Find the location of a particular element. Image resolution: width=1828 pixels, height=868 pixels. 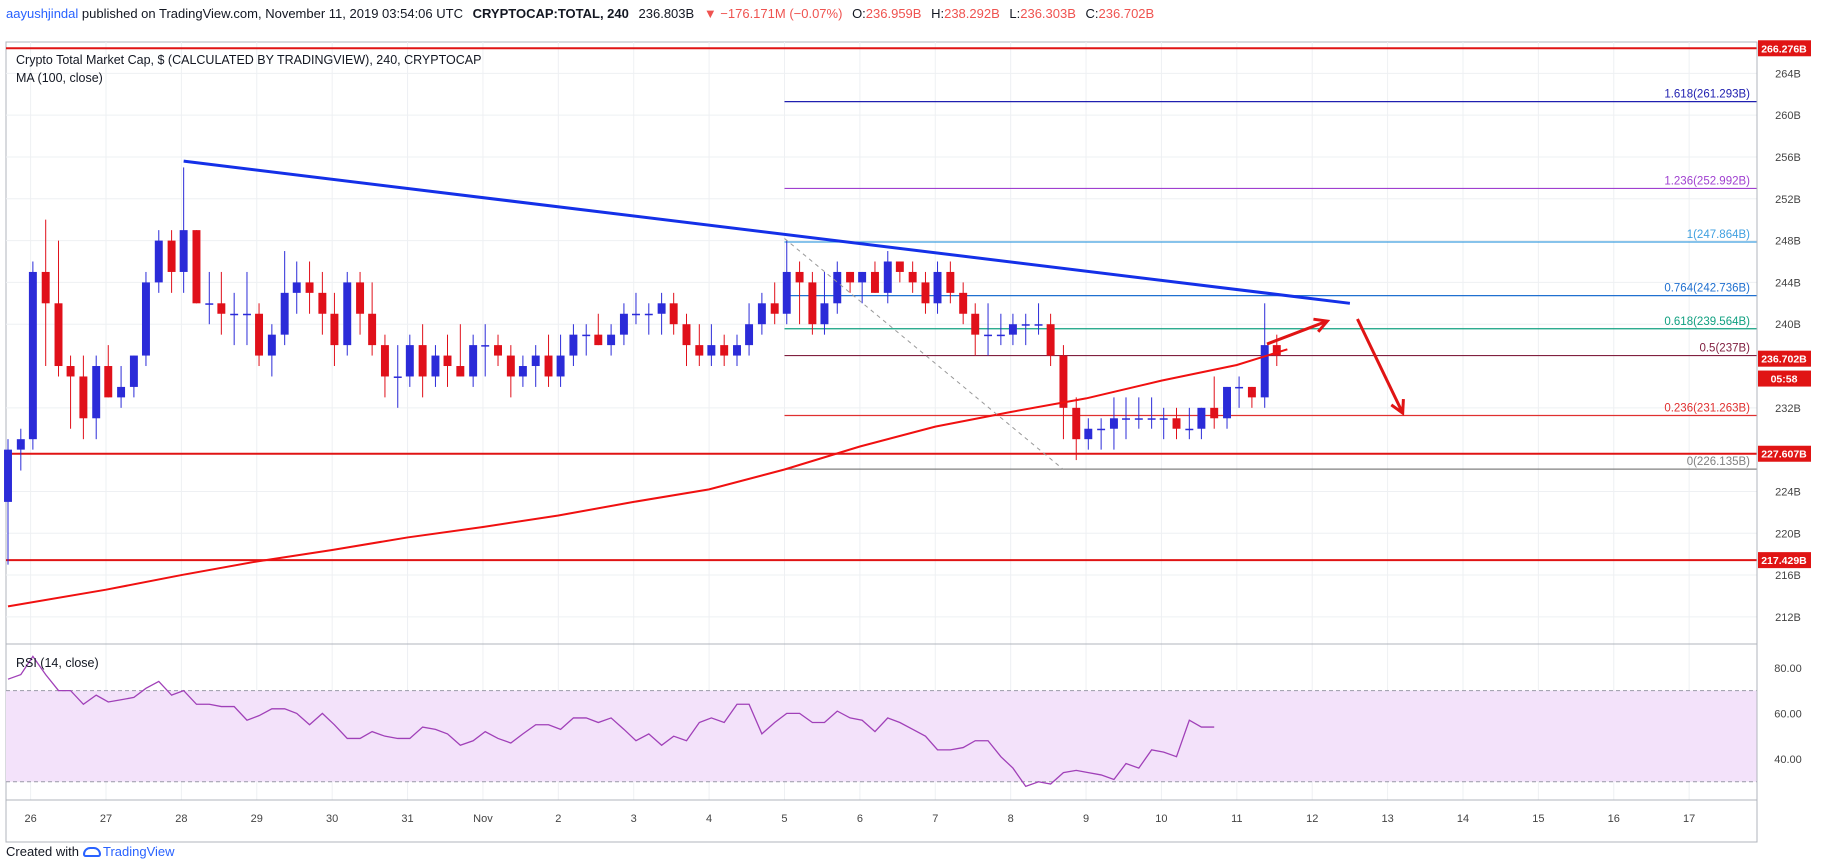

price-tick-label: 212B is located at coordinates (1788, 618).